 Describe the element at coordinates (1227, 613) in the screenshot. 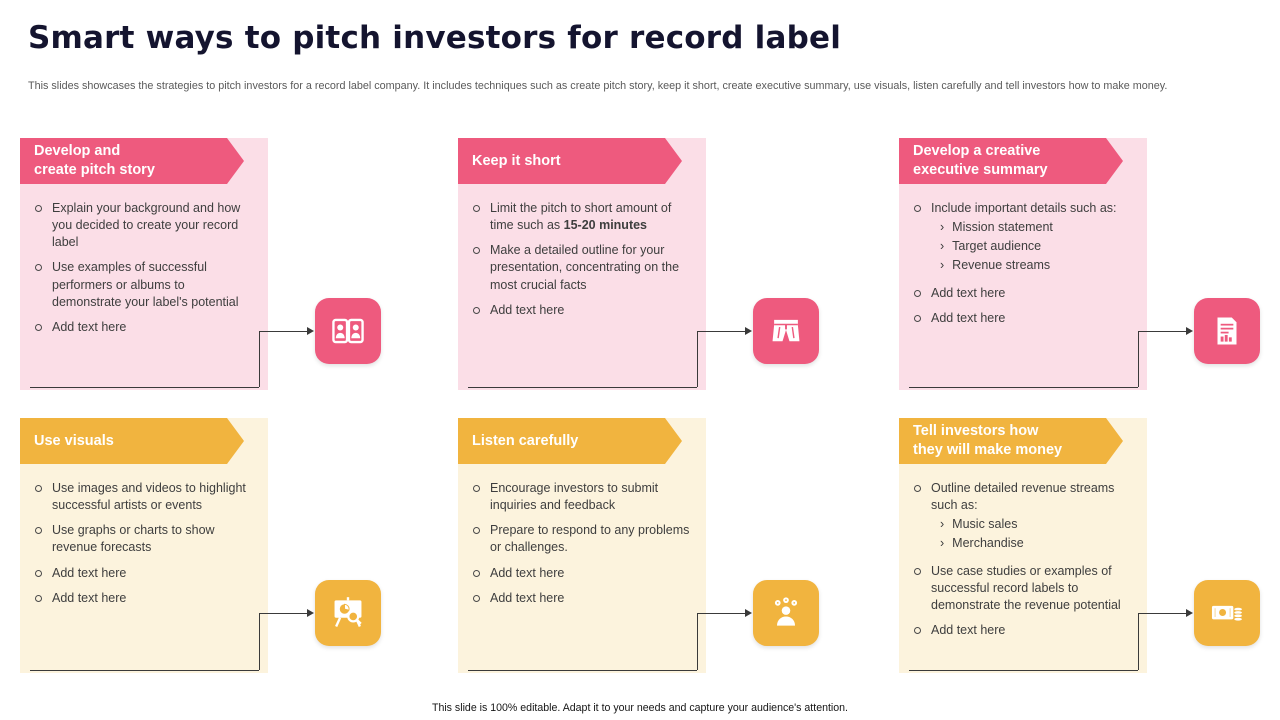

I see `money-icon` at that location.